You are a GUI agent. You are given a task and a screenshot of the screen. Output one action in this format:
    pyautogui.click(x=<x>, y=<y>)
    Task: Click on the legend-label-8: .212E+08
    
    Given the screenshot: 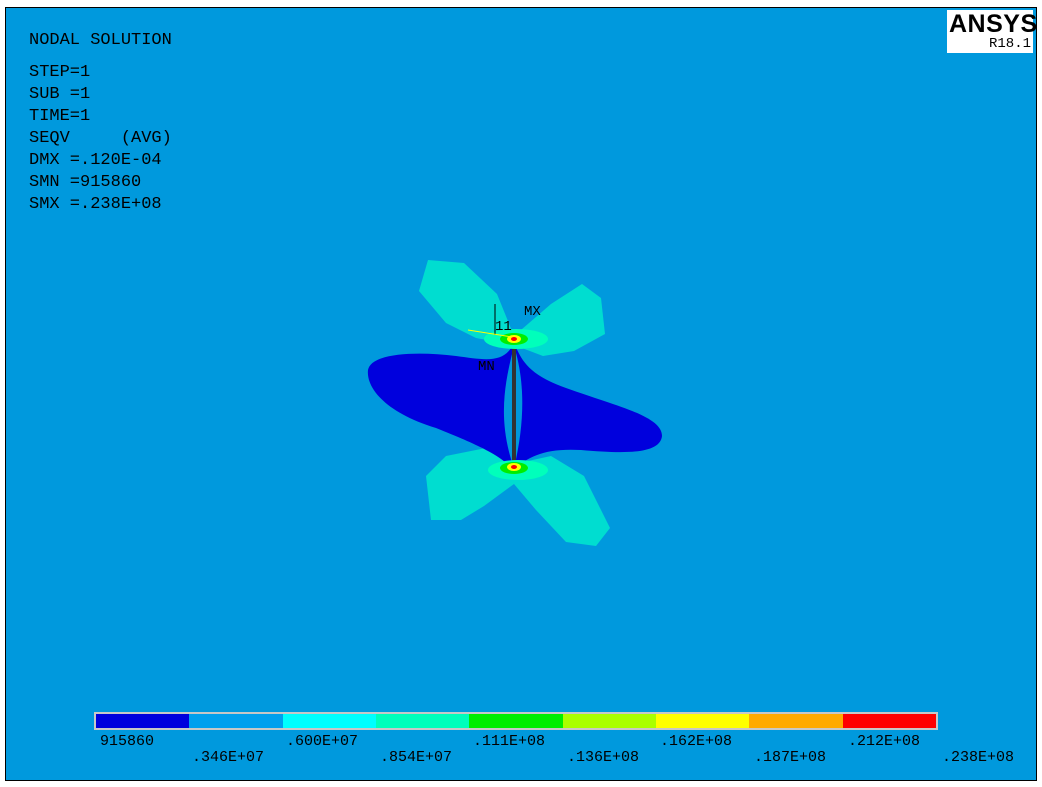 What is the action you would take?
    pyautogui.click(x=884, y=741)
    